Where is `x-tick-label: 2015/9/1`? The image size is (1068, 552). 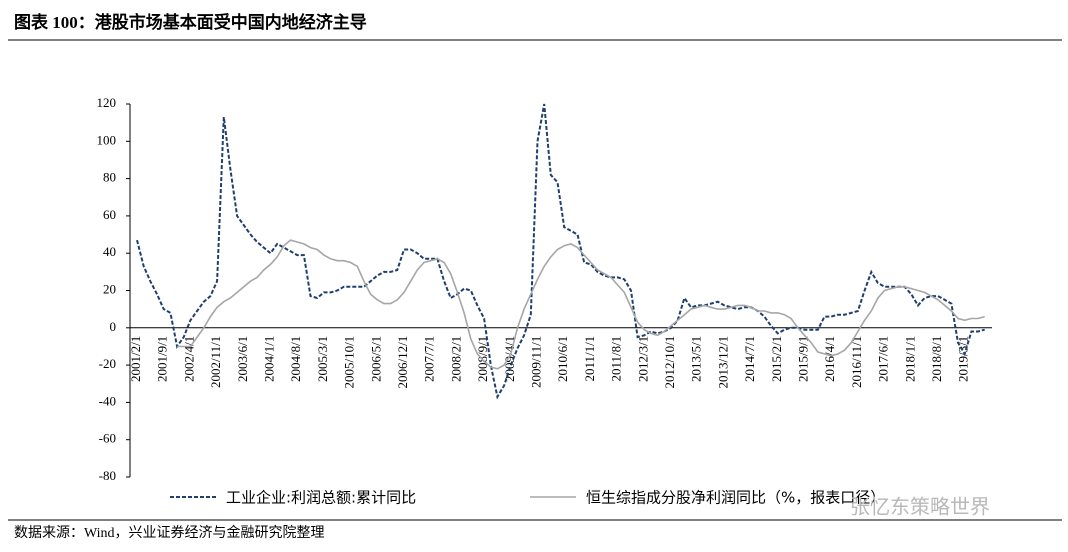
x-tick-label: 2015/9/1 is located at coordinates (802, 359).